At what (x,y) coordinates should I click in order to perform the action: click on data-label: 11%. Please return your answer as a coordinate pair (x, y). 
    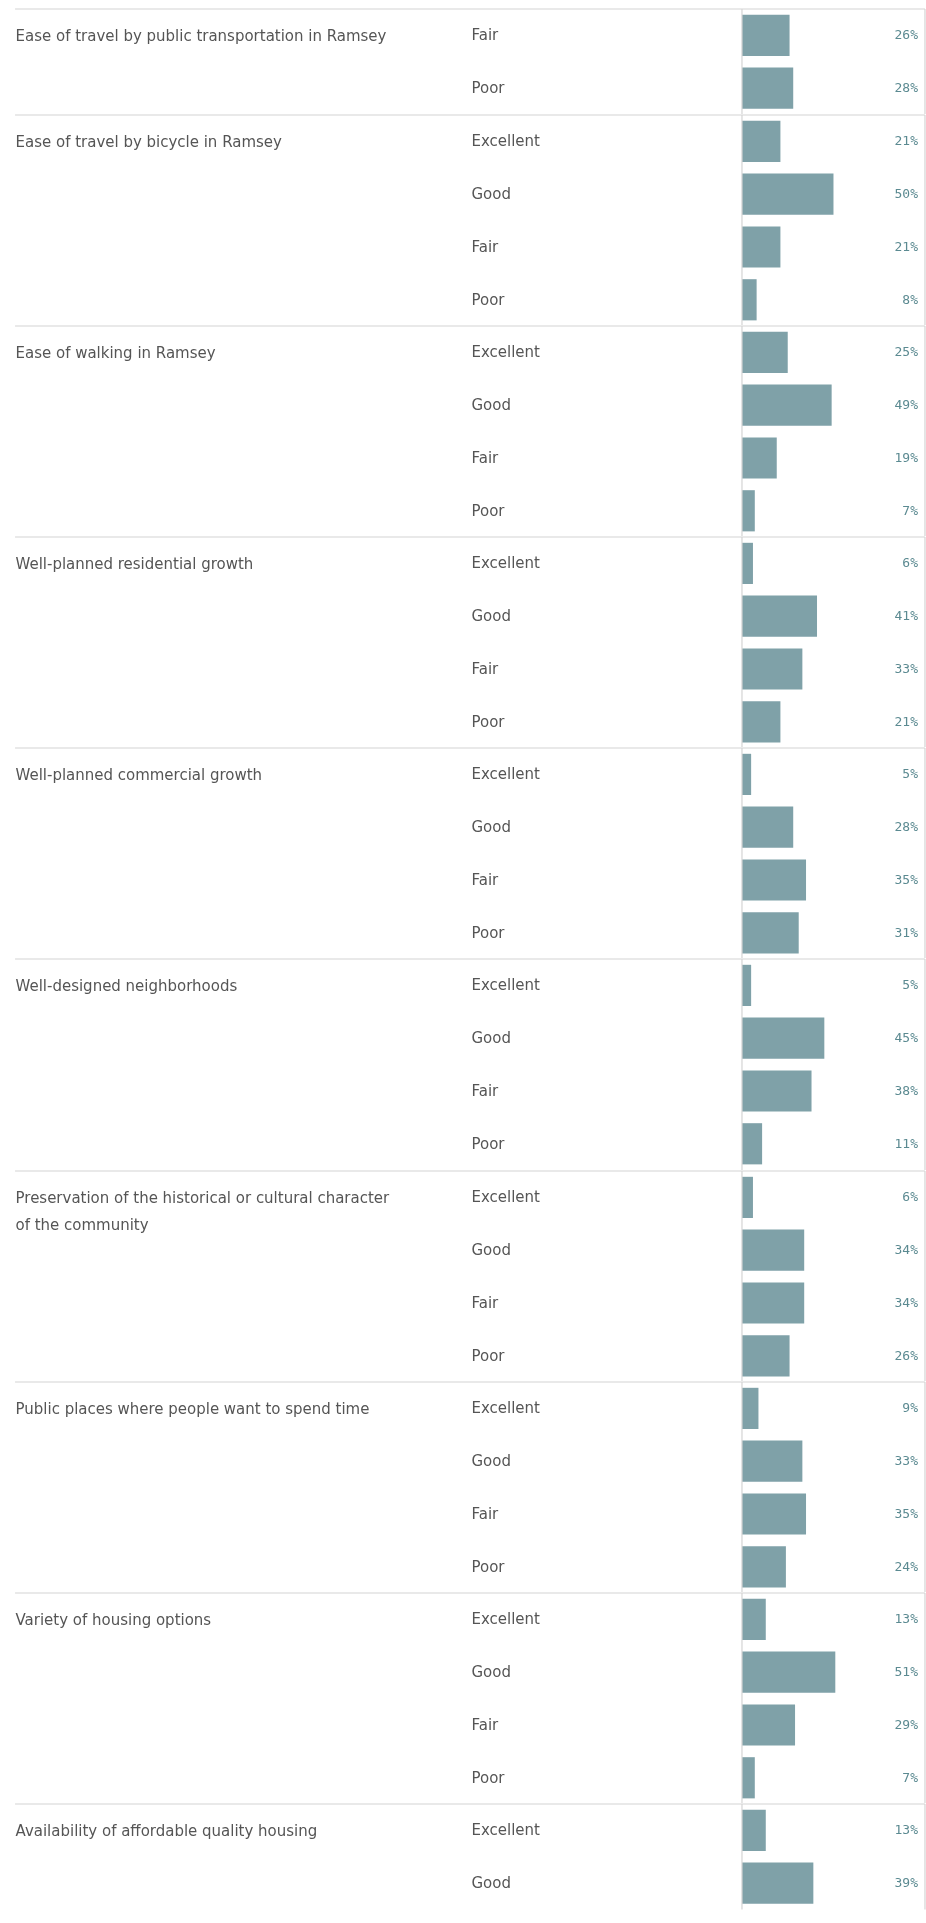
    Looking at the image, I should click on (906, 1144).